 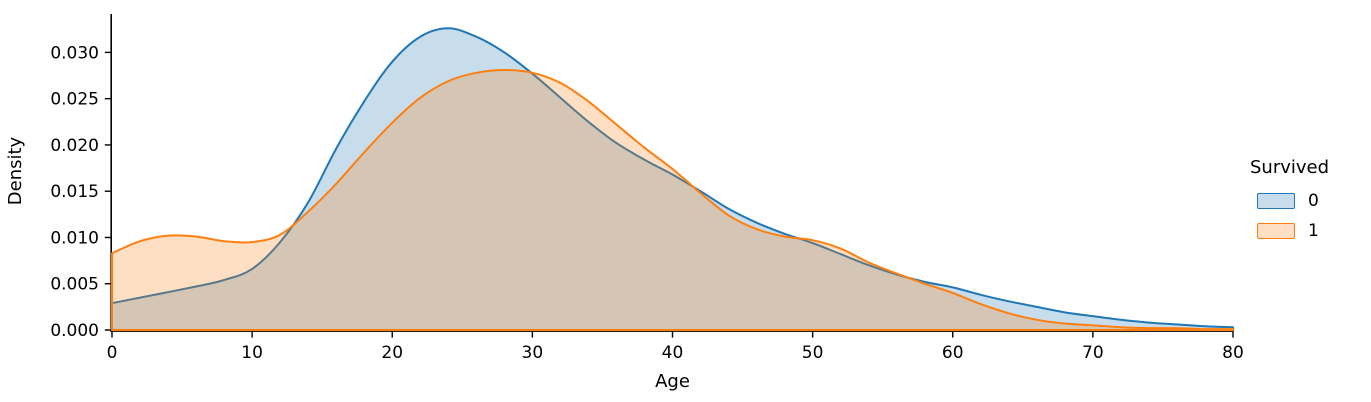 I want to click on x-tick-label: 10, so click(x=252, y=353).